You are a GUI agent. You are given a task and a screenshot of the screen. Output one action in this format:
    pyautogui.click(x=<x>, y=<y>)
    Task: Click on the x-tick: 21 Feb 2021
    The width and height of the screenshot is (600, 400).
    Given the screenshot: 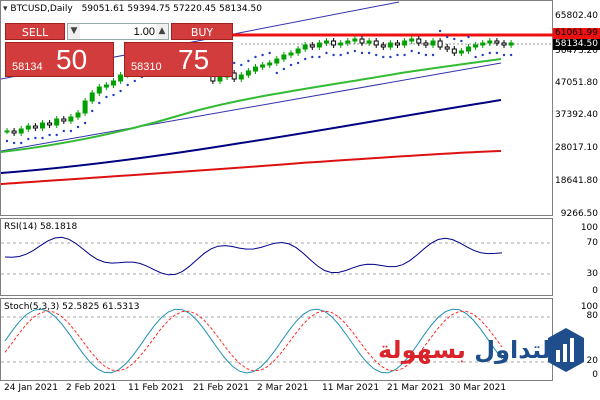 What is the action you would take?
    pyautogui.click(x=221, y=388)
    